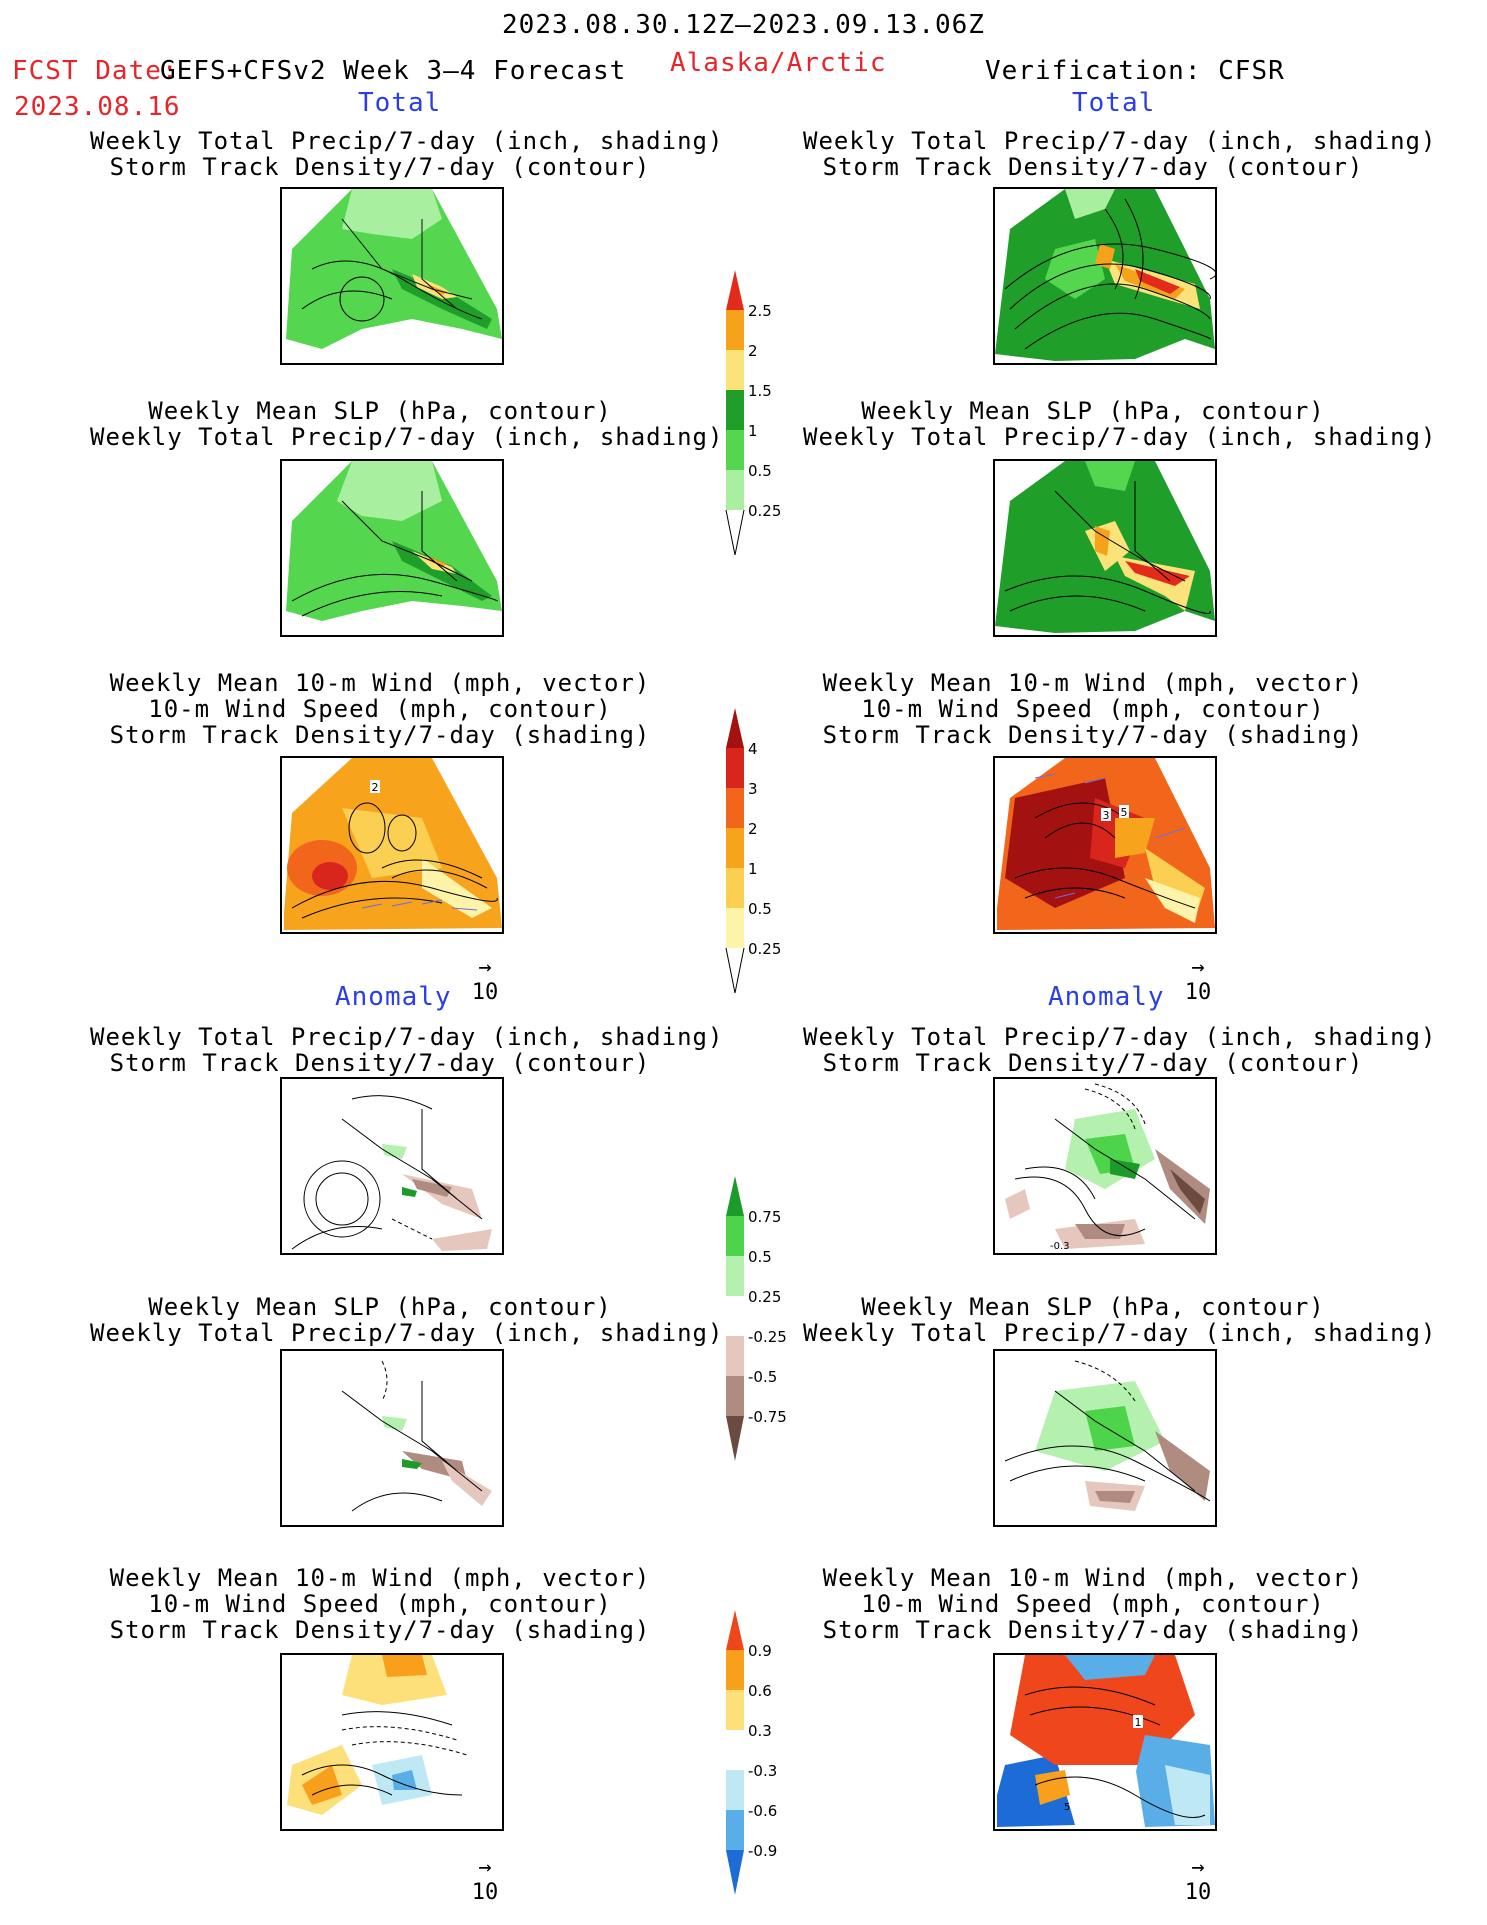 This screenshot has width=1487, height=1925. What do you see at coordinates (753, 431) in the screenshot?
I see `cbar-precip-total-l3: 1` at bounding box center [753, 431].